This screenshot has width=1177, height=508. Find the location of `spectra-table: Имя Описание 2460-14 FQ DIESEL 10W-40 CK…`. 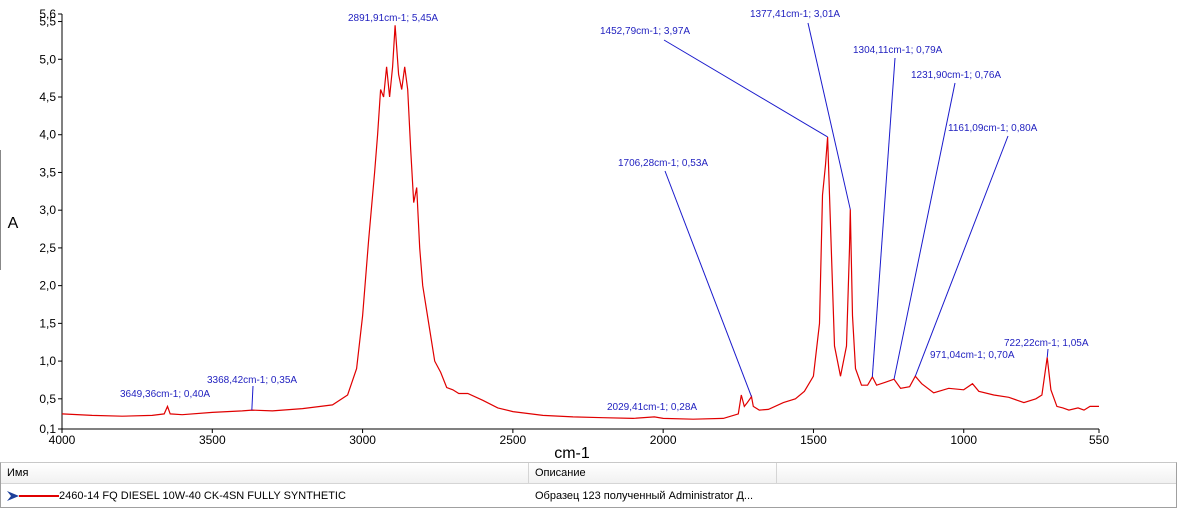

spectra-table: Имя Описание 2460-14 FQ DIESEL 10W-40 CK… is located at coordinates (588, 485).